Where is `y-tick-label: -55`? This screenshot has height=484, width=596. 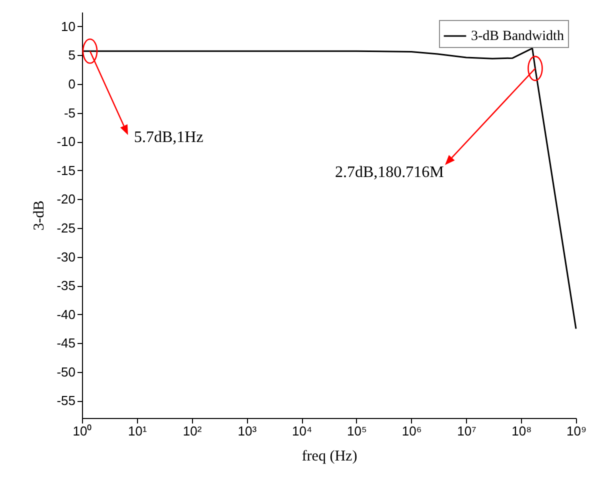 y-tick-label: -55 is located at coordinates (66, 400).